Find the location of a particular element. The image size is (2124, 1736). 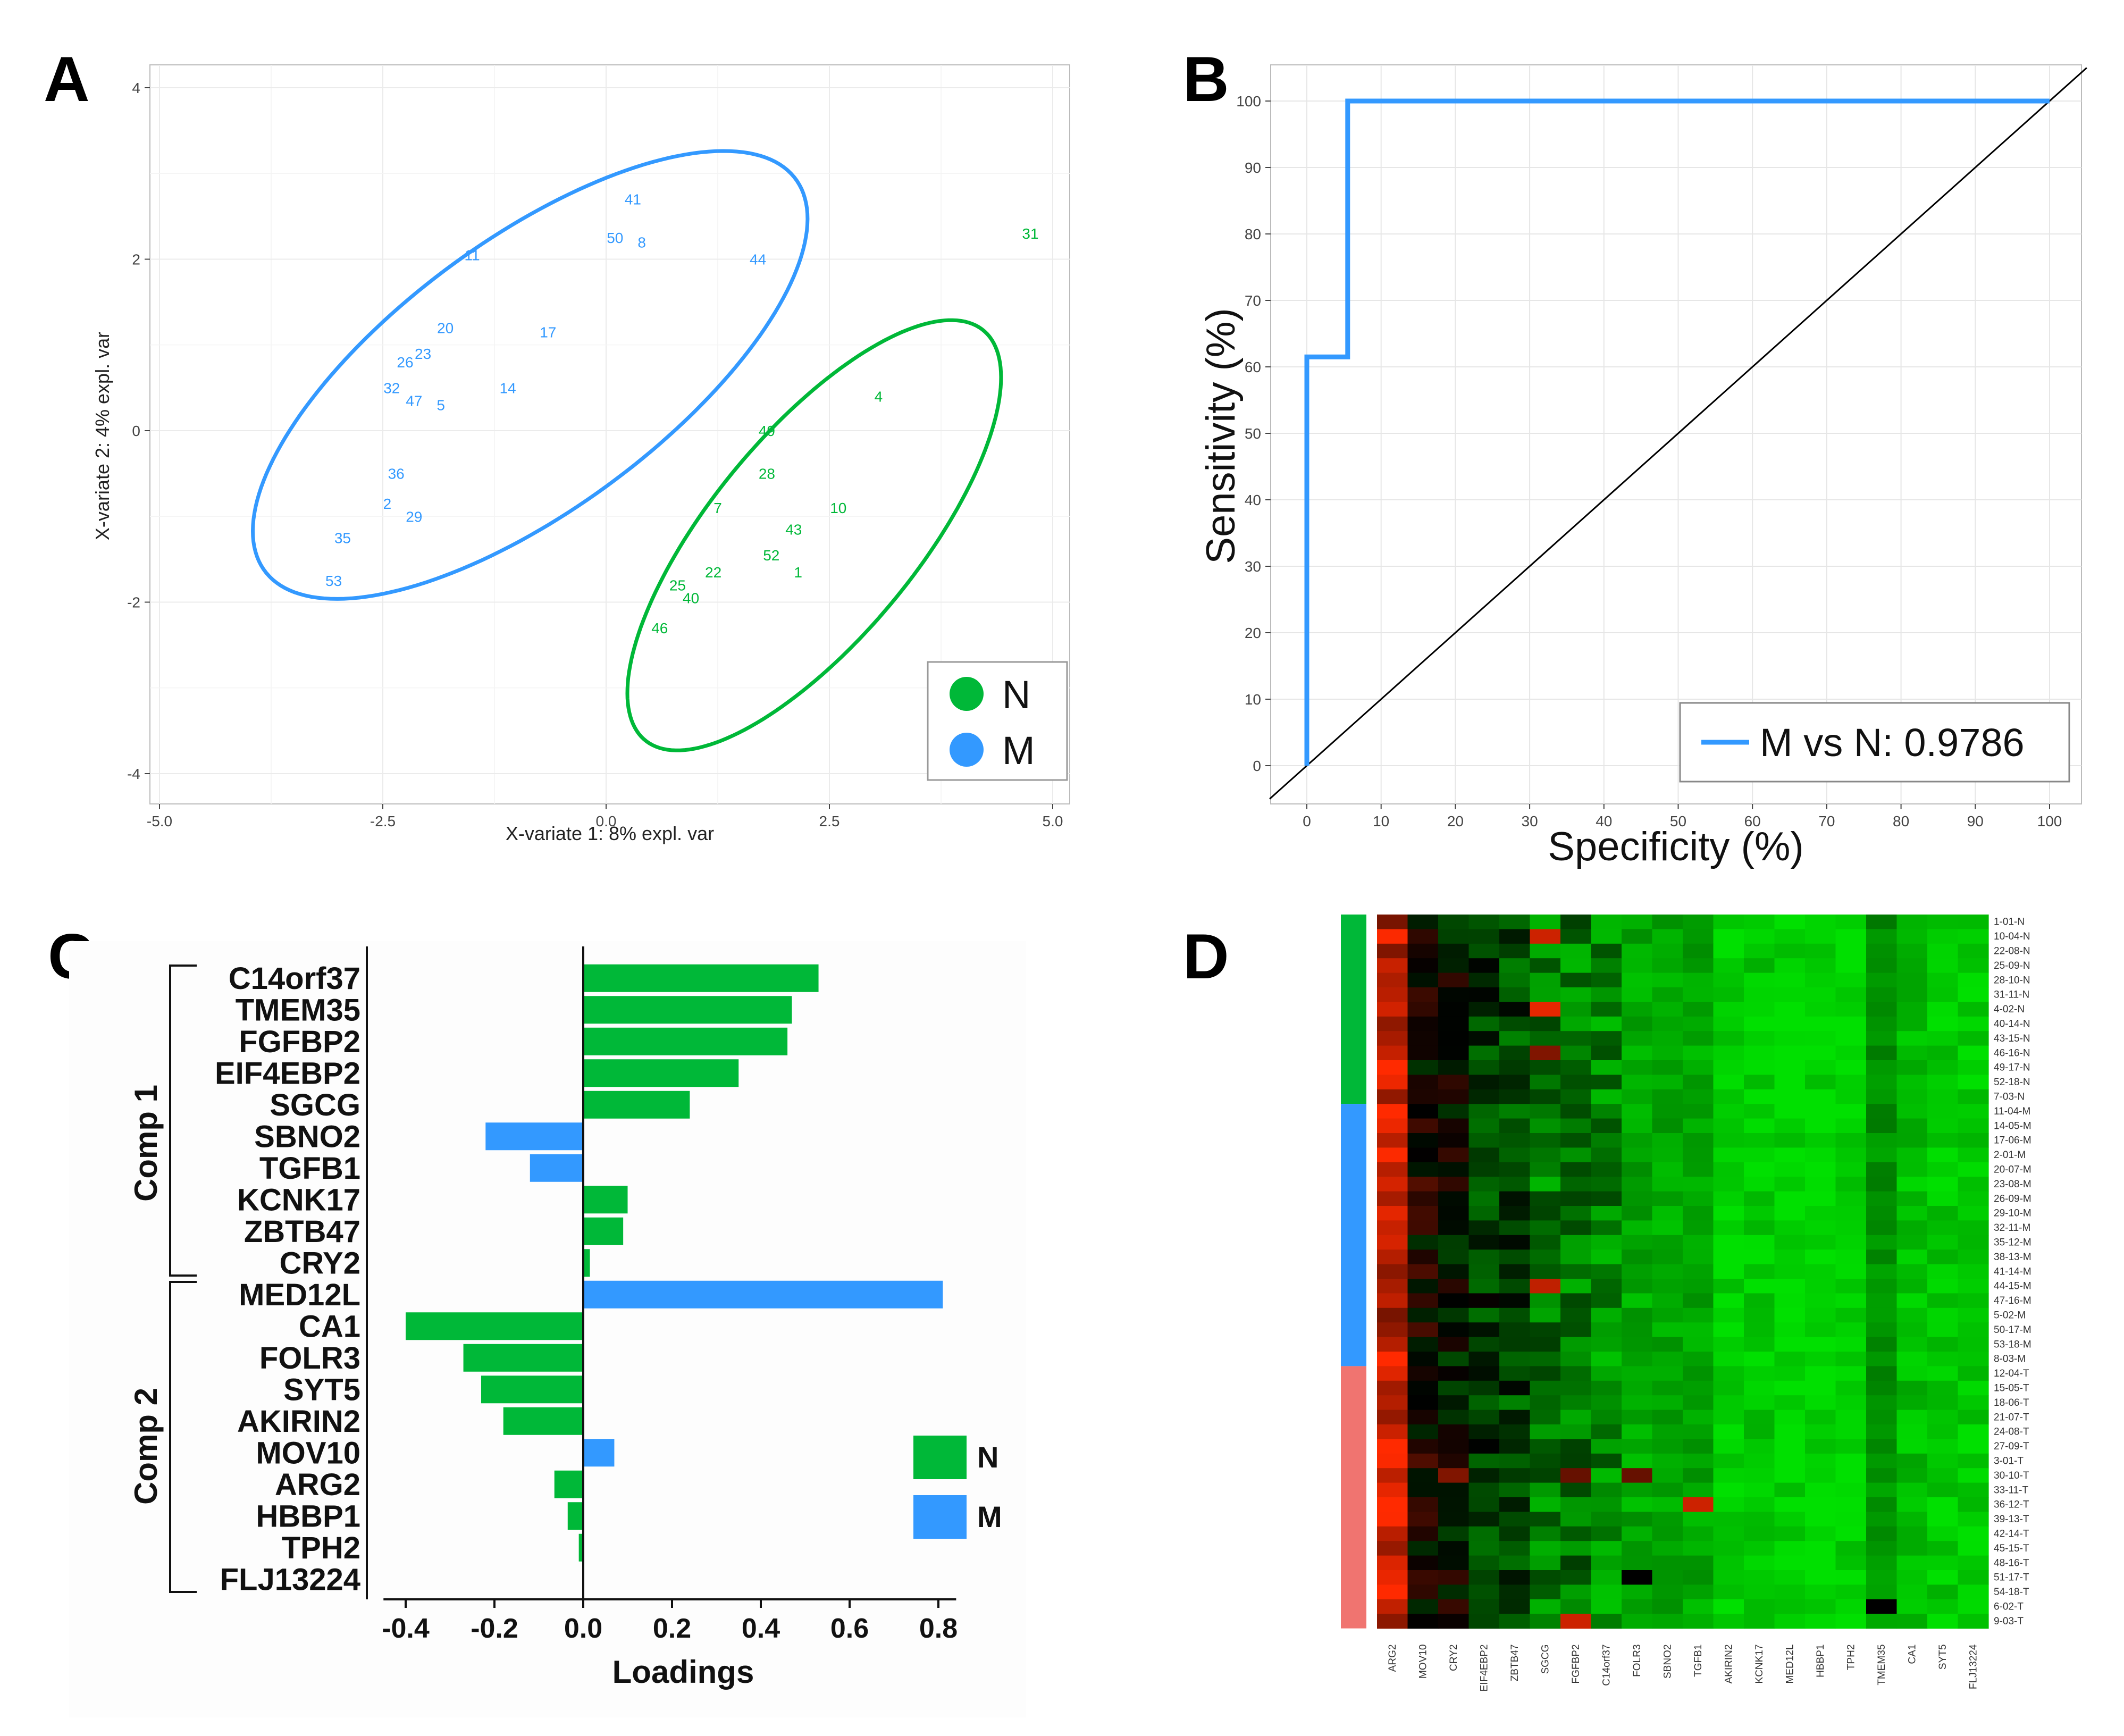

scatter-y-tick-label: 4 is located at coordinates (136, 88).